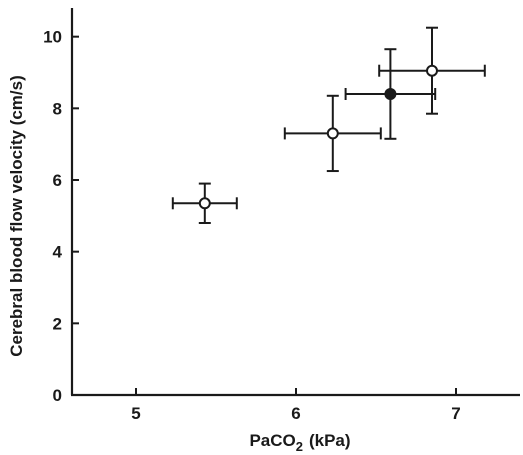 The height and width of the screenshot is (455, 523). What do you see at coordinates (58, 252) in the screenshot?
I see `y-tick-label: 4` at bounding box center [58, 252].